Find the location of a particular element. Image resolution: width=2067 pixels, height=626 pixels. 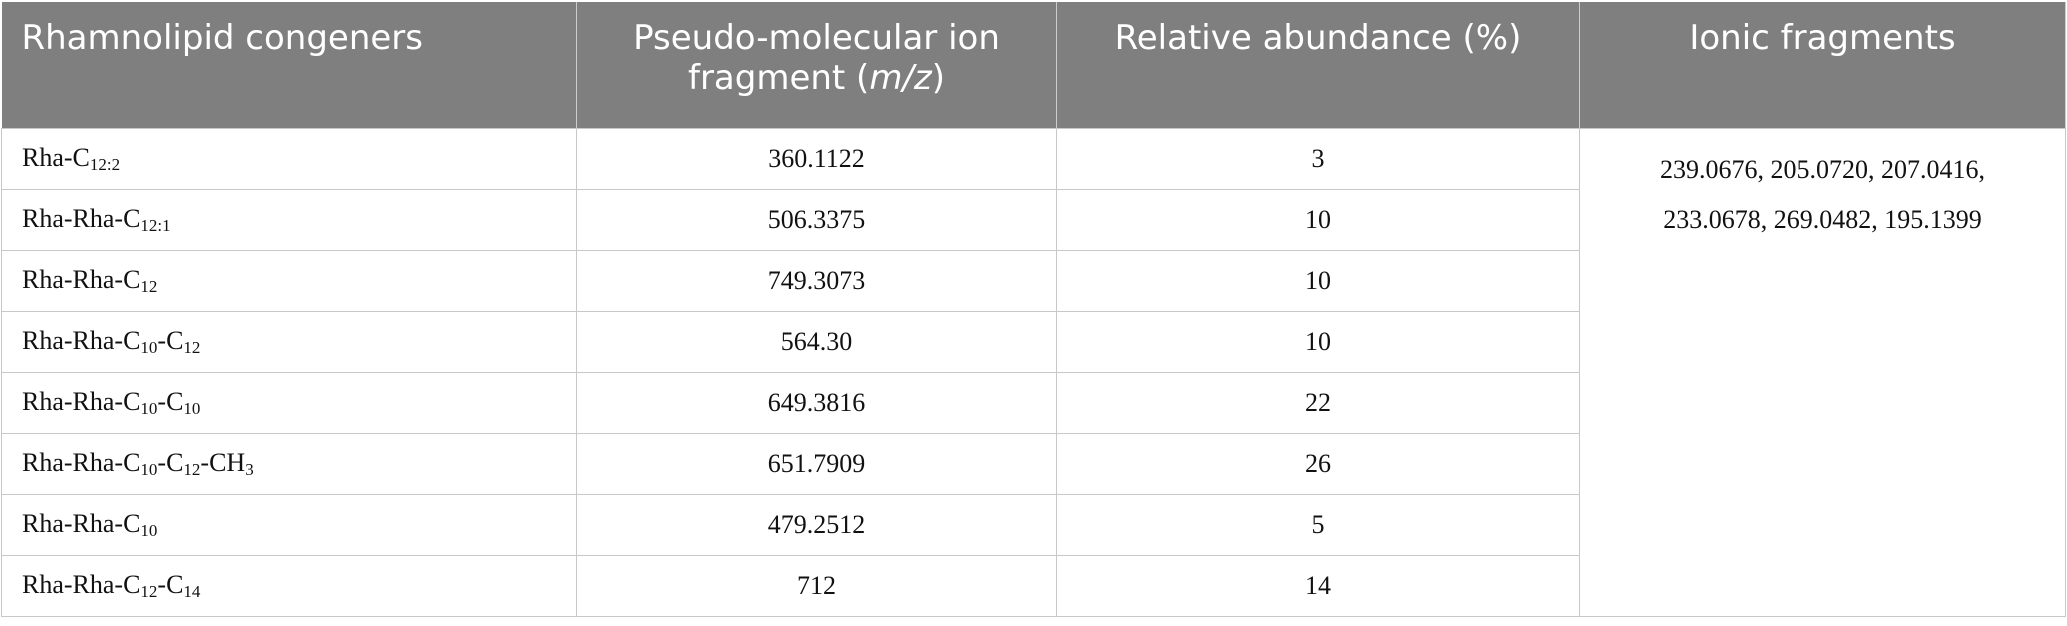

congener-cell: Rha-Rha-C10-C12-CH3 is located at coordinates (289, 464).